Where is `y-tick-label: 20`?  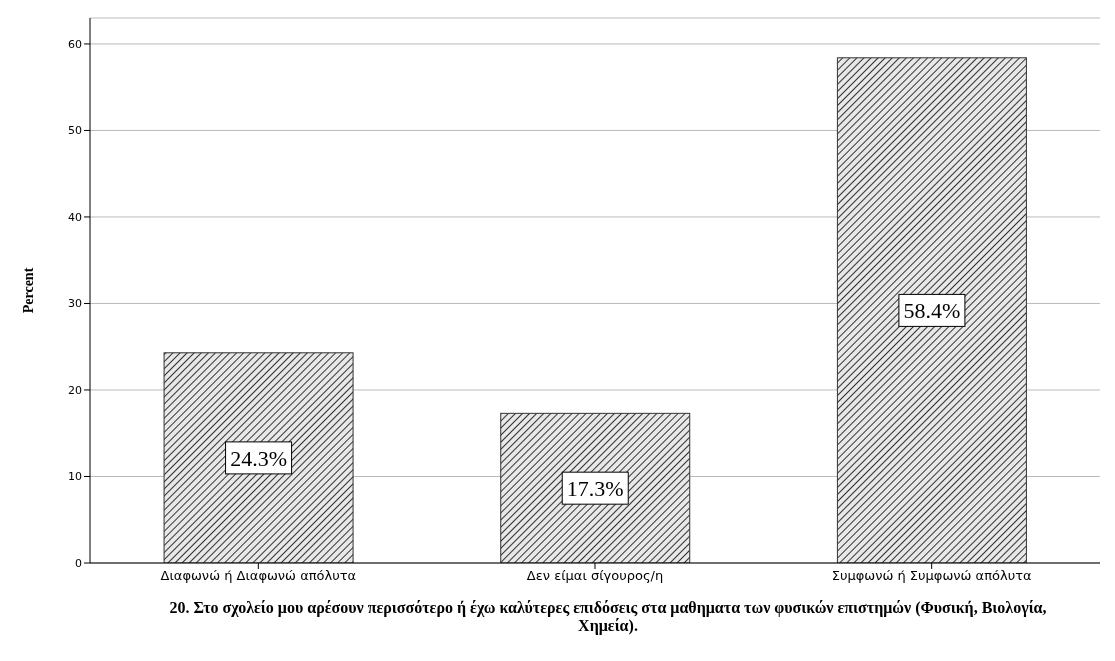 y-tick-label: 20 is located at coordinates (75, 390).